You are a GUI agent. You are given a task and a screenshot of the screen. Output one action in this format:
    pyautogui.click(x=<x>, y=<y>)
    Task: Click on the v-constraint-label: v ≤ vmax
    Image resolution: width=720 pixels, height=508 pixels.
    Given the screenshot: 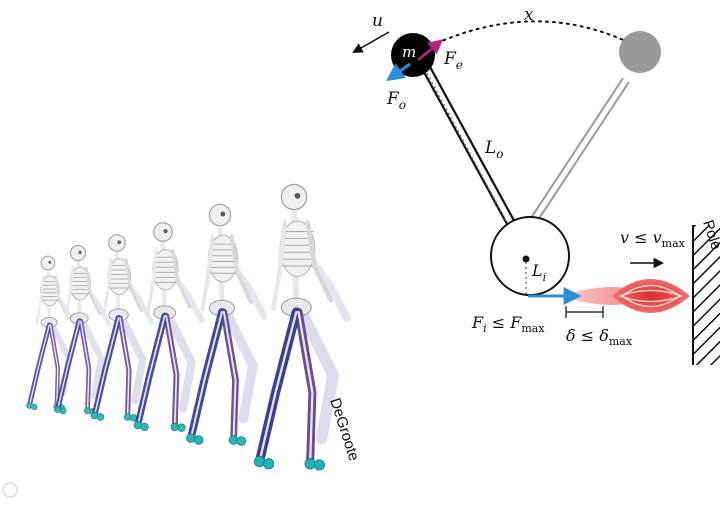 What is the action you would take?
    pyautogui.click(x=653, y=239)
    